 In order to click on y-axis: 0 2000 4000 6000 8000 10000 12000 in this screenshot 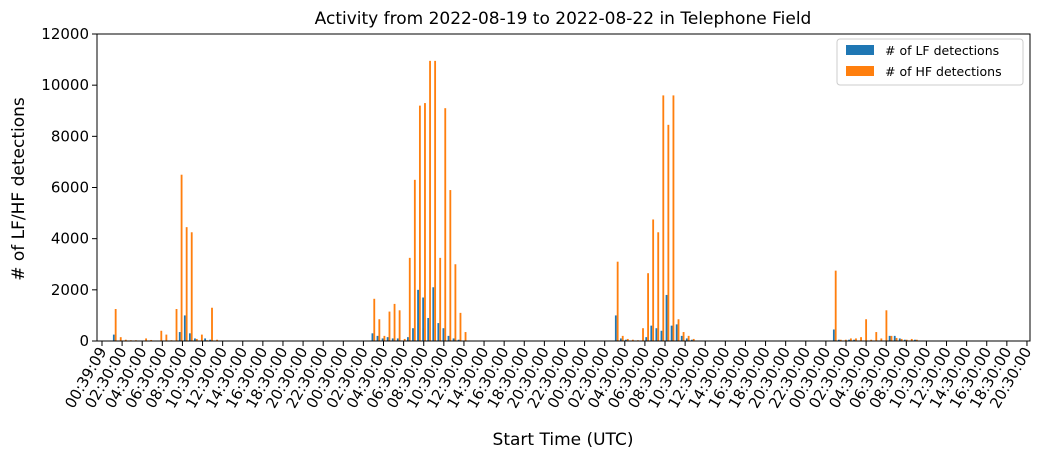, I will do `click(69, 187)`.